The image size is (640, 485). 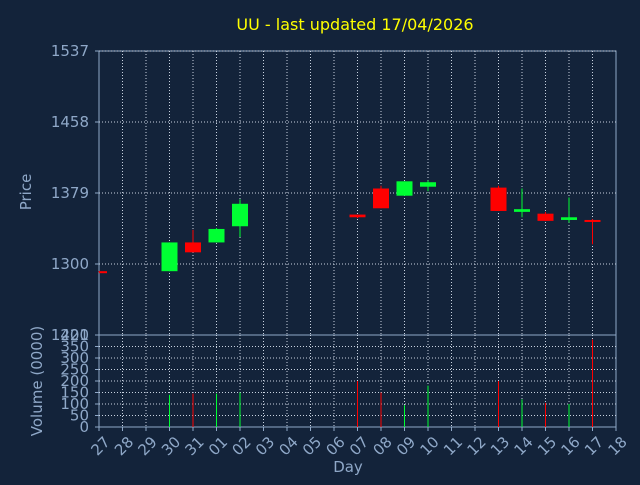 What do you see at coordinates (354, 24) in the screenshot?
I see `chart-title: UU - last updated 17/04/2026` at bounding box center [354, 24].